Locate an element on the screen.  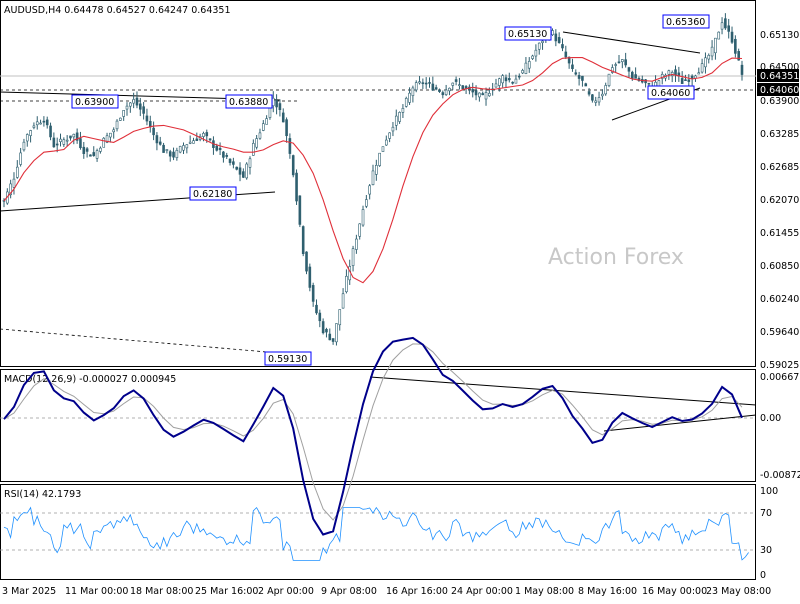
time-tick: 9 Apr 08:00 is located at coordinates (349, 591).